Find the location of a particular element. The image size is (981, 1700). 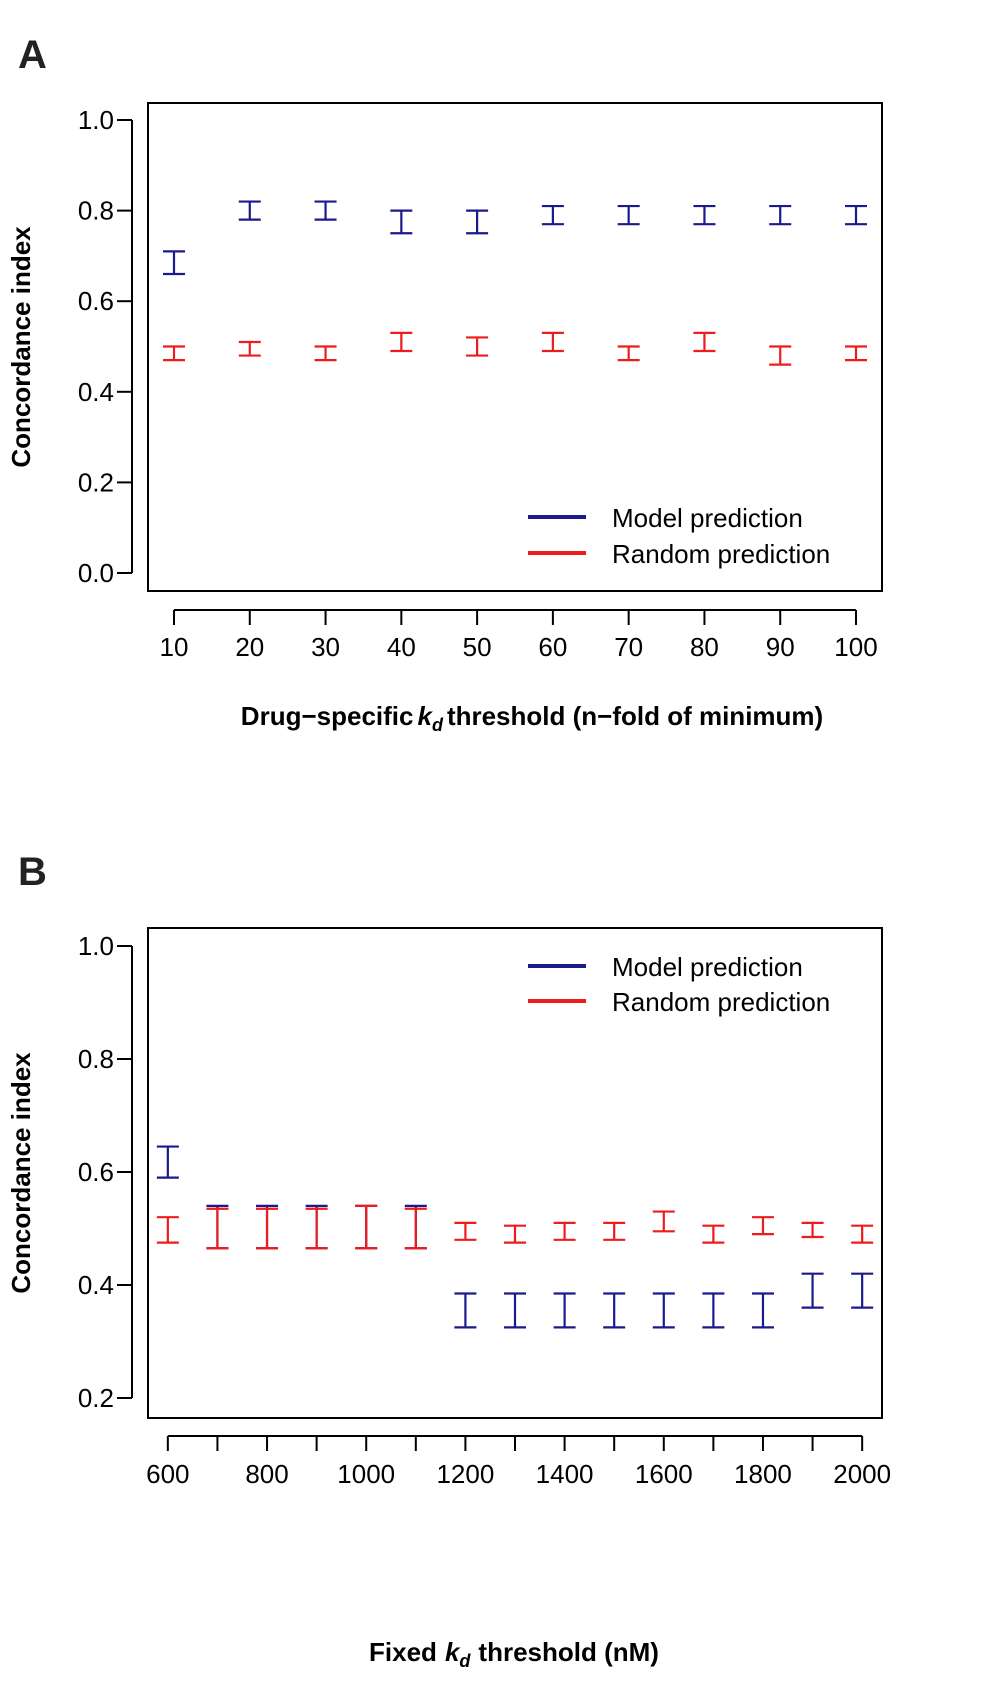

x-tick-label: 1000 is located at coordinates (366, 1474).